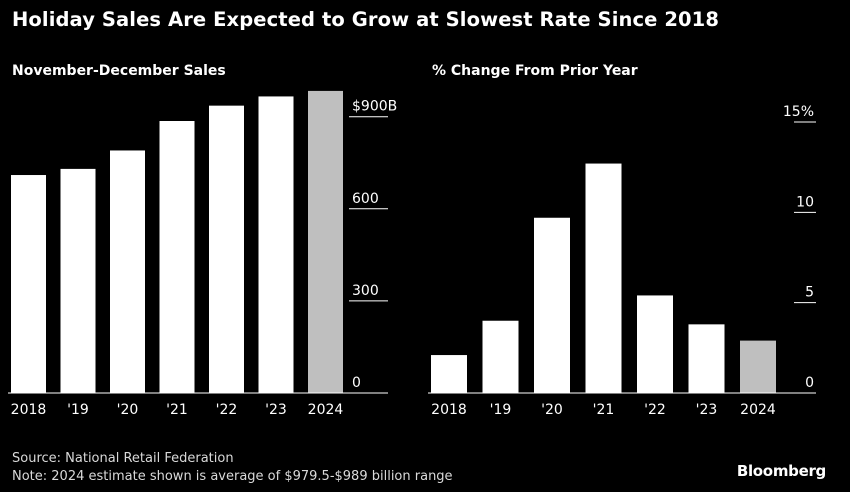  What do you see at coordinates (119, 71) in the screenshot?
I see `left-chart-subtitle: November-December Sales` at bounding box center [119, 71].